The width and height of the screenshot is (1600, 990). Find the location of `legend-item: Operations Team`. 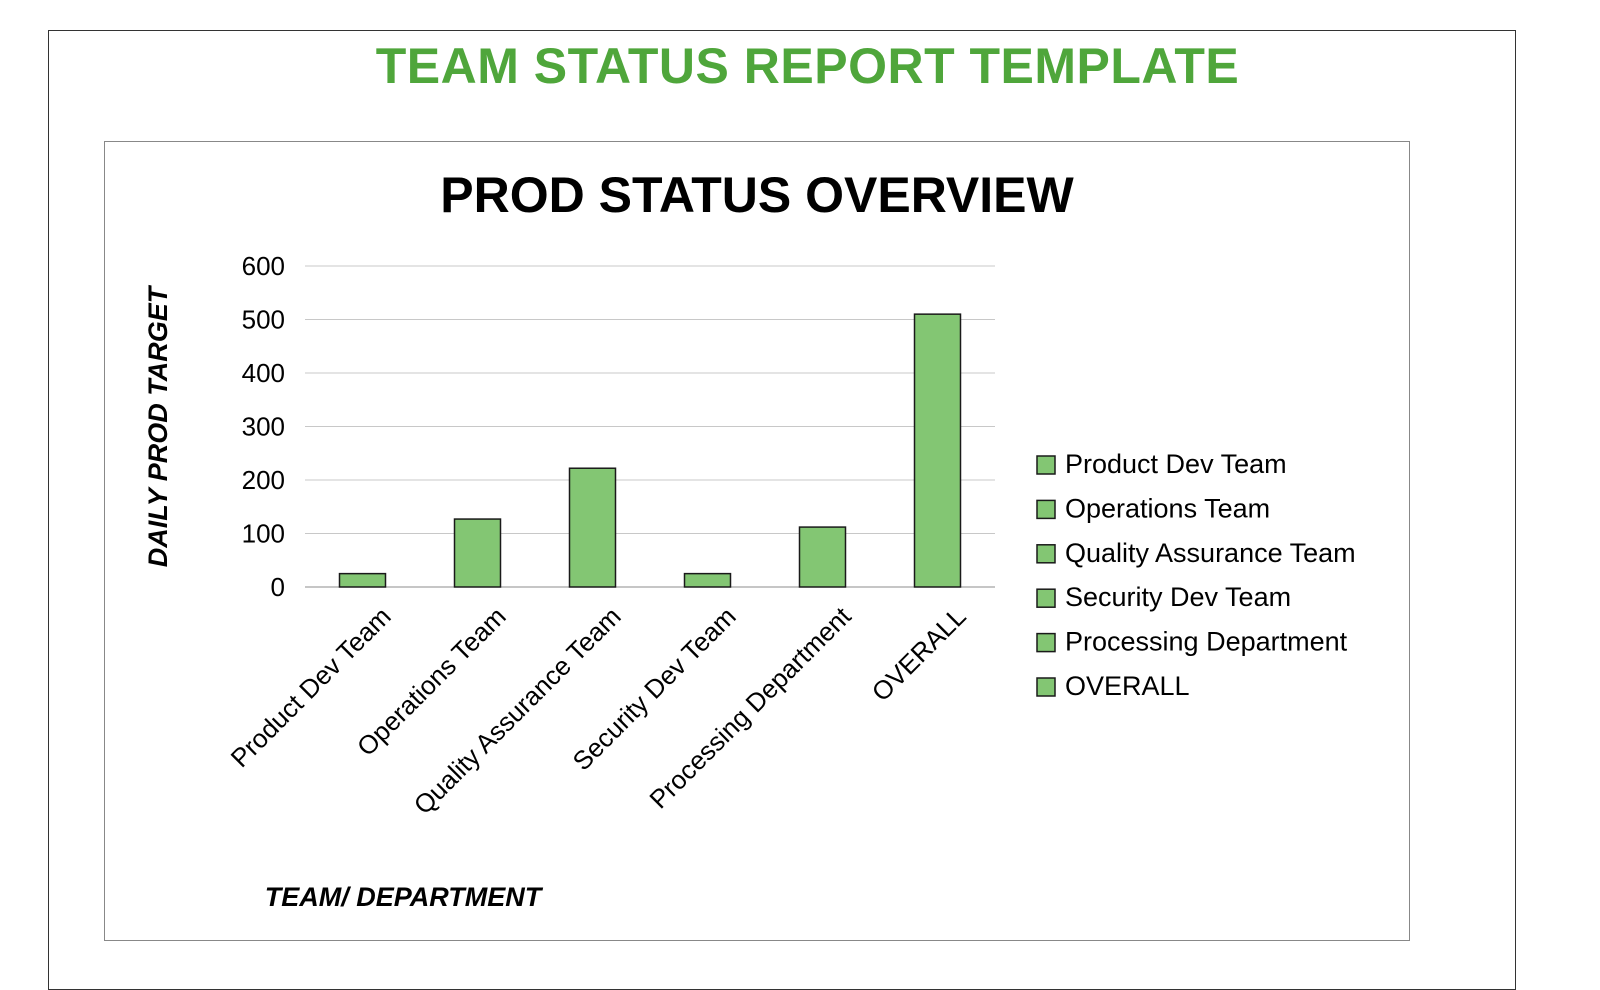

legend-item: Operations Team is located at coordinates (1153, 508).